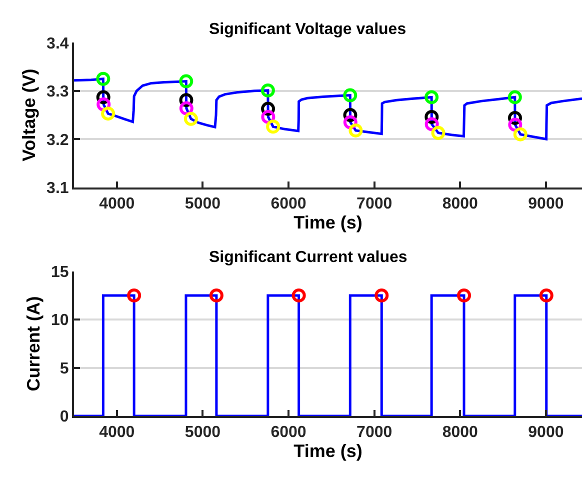 The width and height of the screenshot is (582, 482). What do you see at coordinates (57, 43) in the screenshot?
I see `y-tick-label: 3.4` at bounding box center [57, 43].